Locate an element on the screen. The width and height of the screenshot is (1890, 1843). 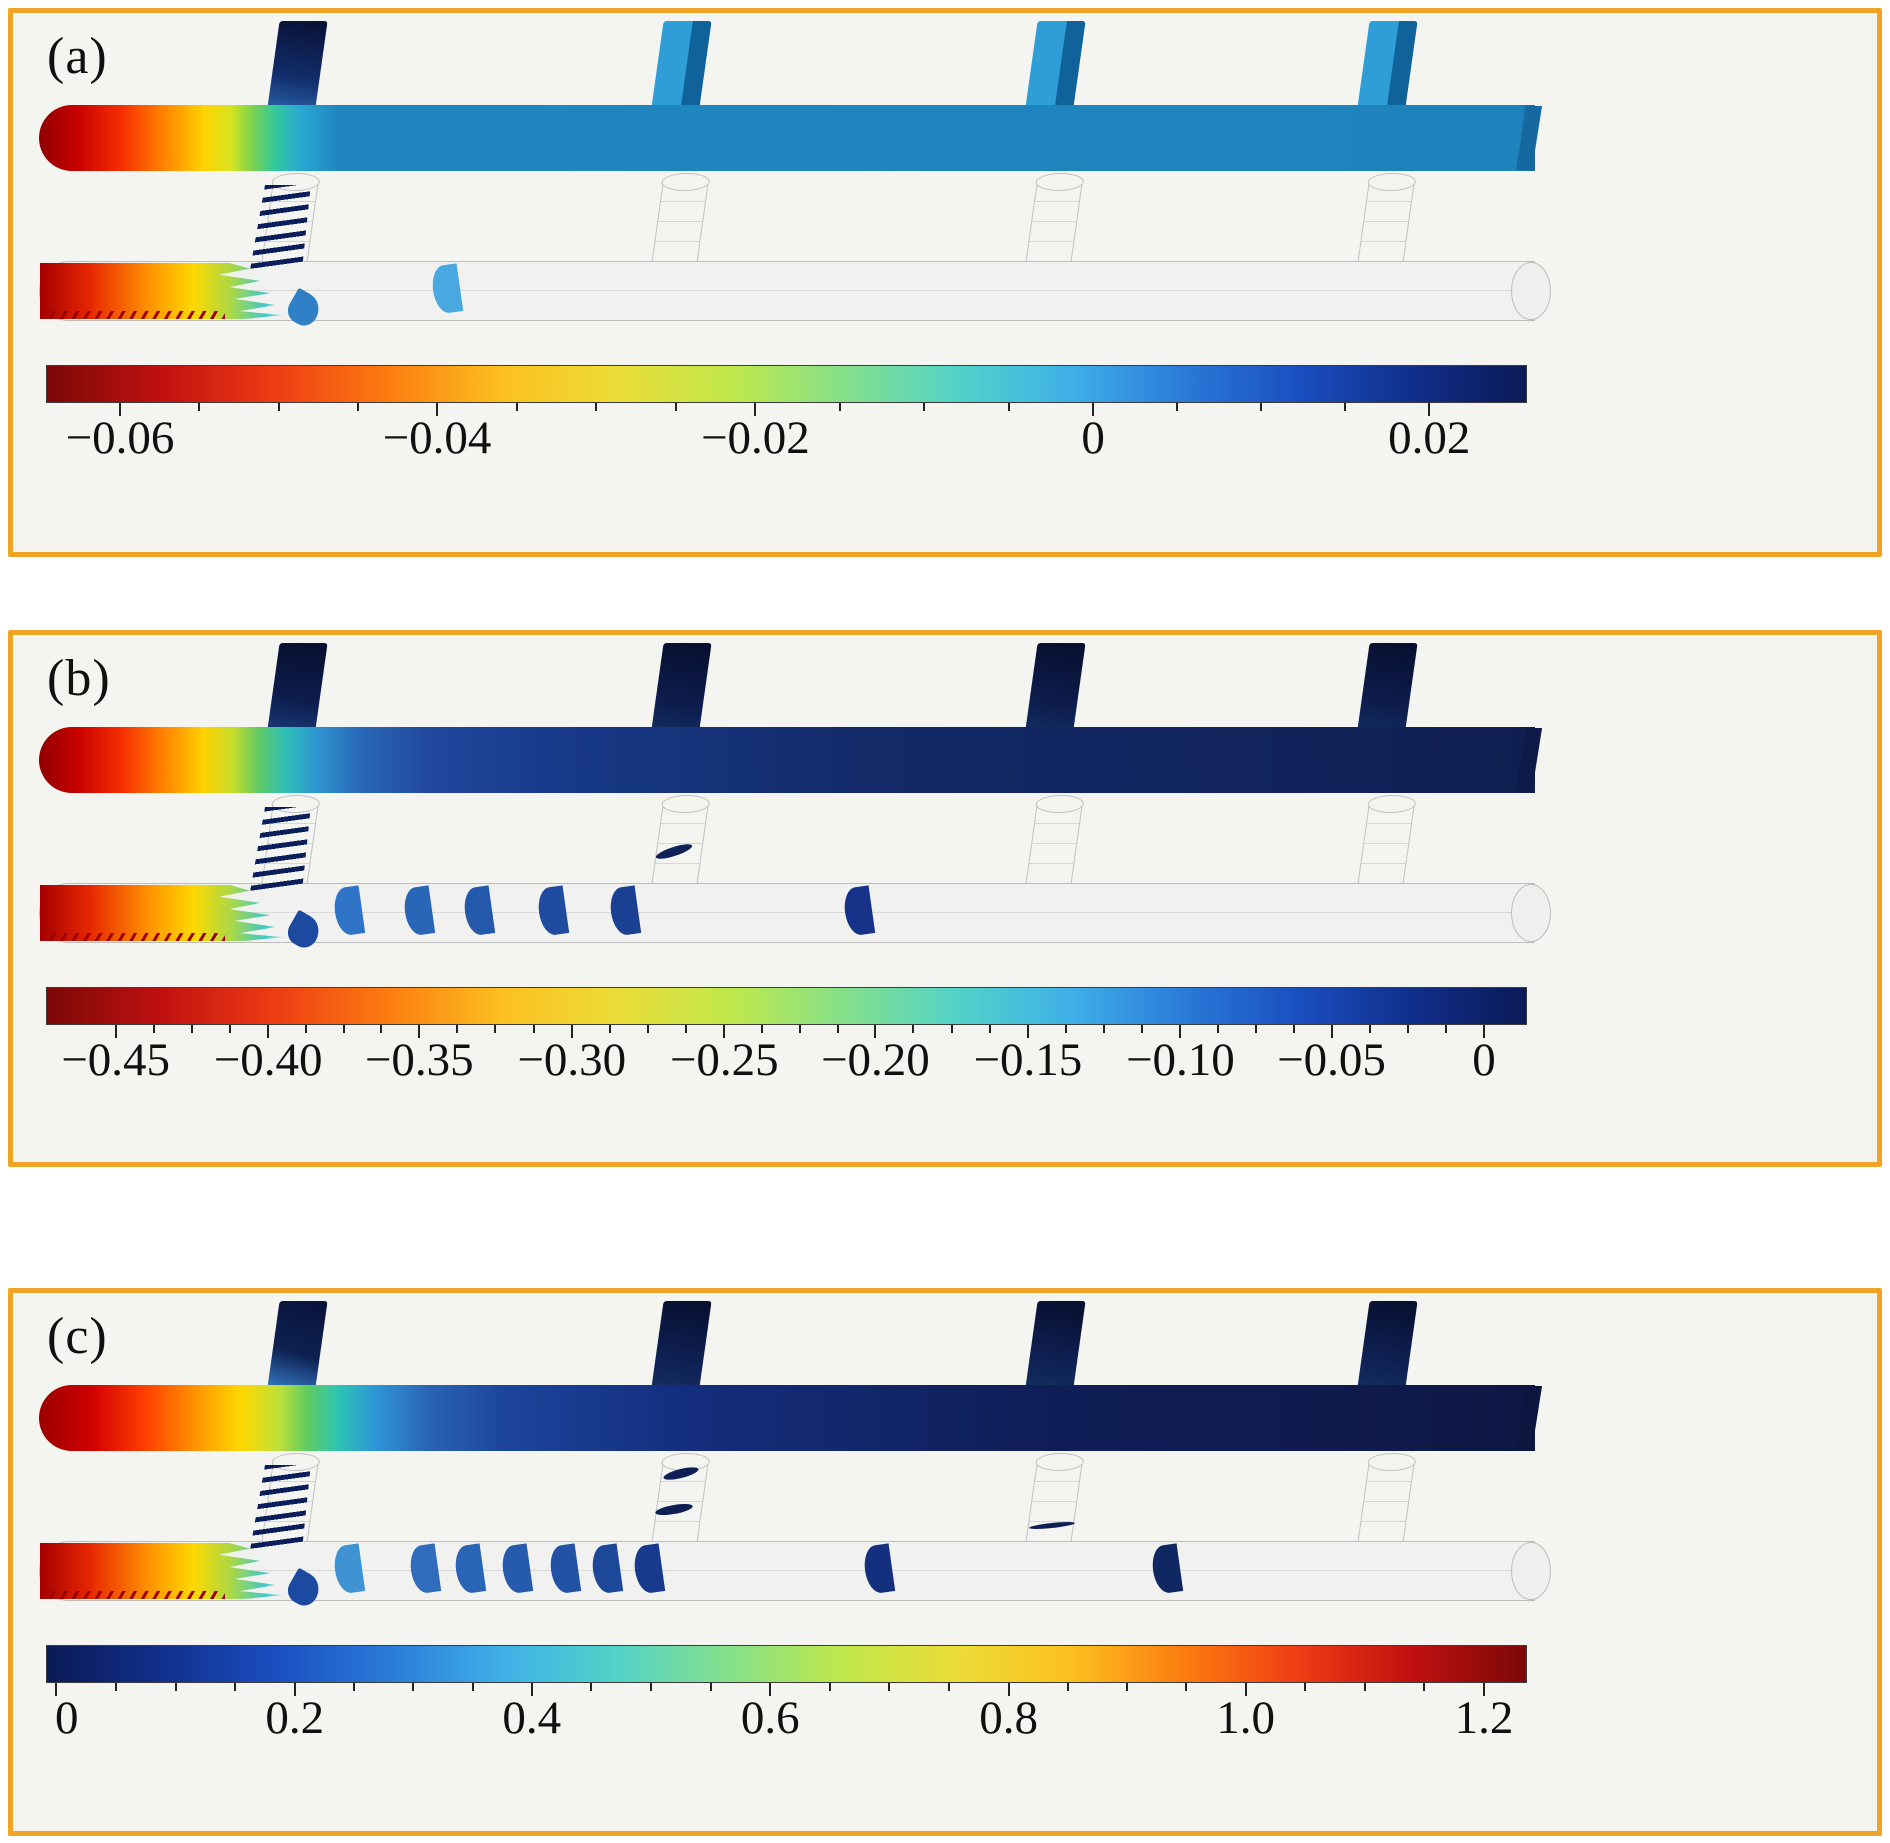
colorbar-tick-label: 1.0 is located at coordinates (1245, 1718).